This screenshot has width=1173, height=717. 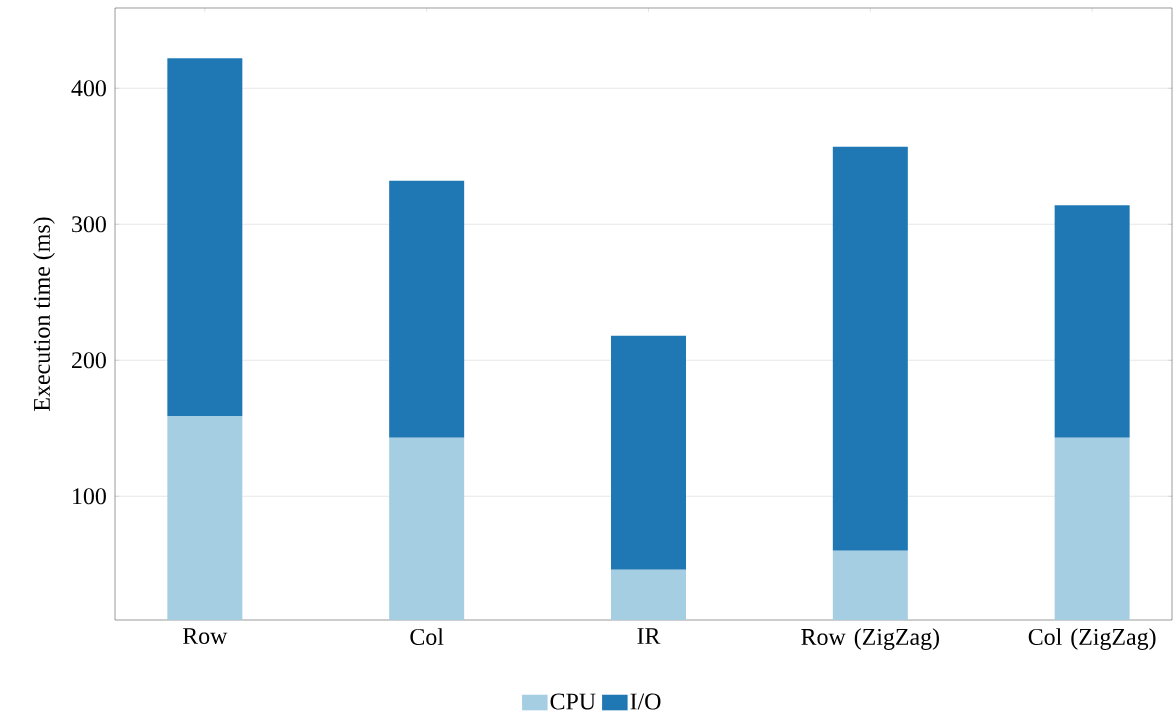 What do you see at coordinates (1092, 639) in the screenshot?
I see `x-tick-label: Col (ZigZag)` at bounding box center [1092, 639].